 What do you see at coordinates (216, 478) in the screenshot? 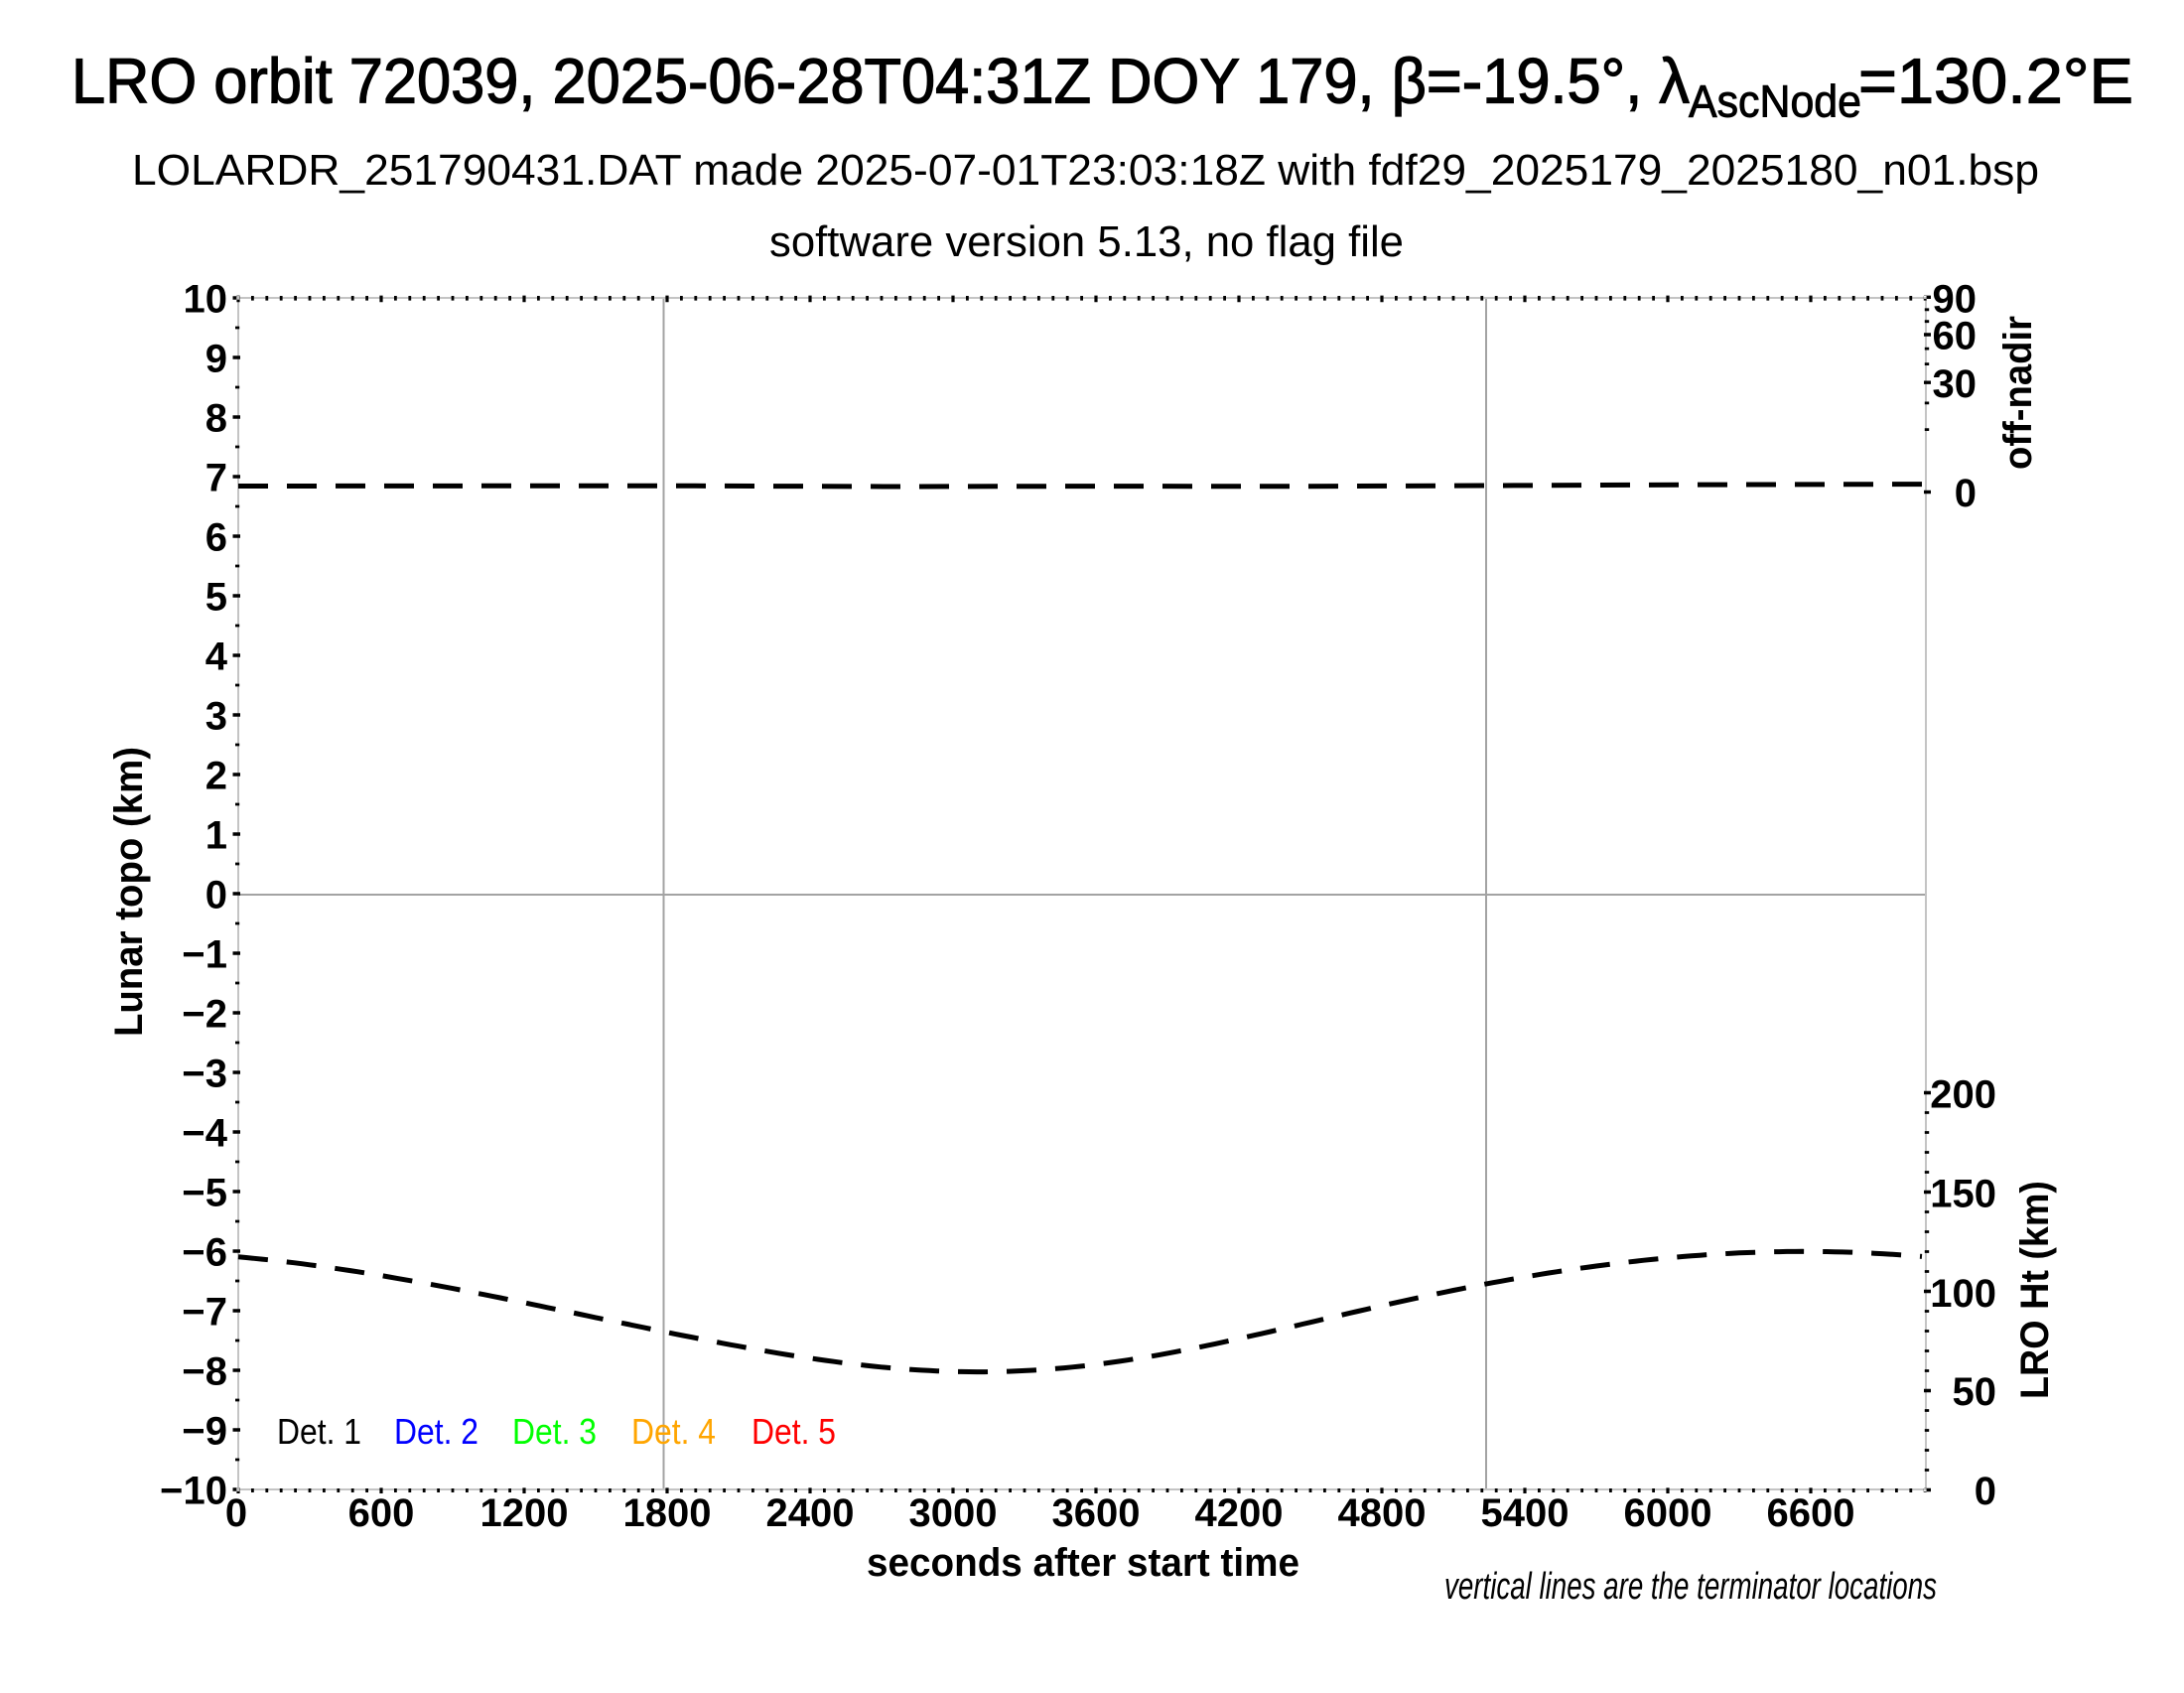
I see `svg-text: 7` at bounding box center [216, 478].